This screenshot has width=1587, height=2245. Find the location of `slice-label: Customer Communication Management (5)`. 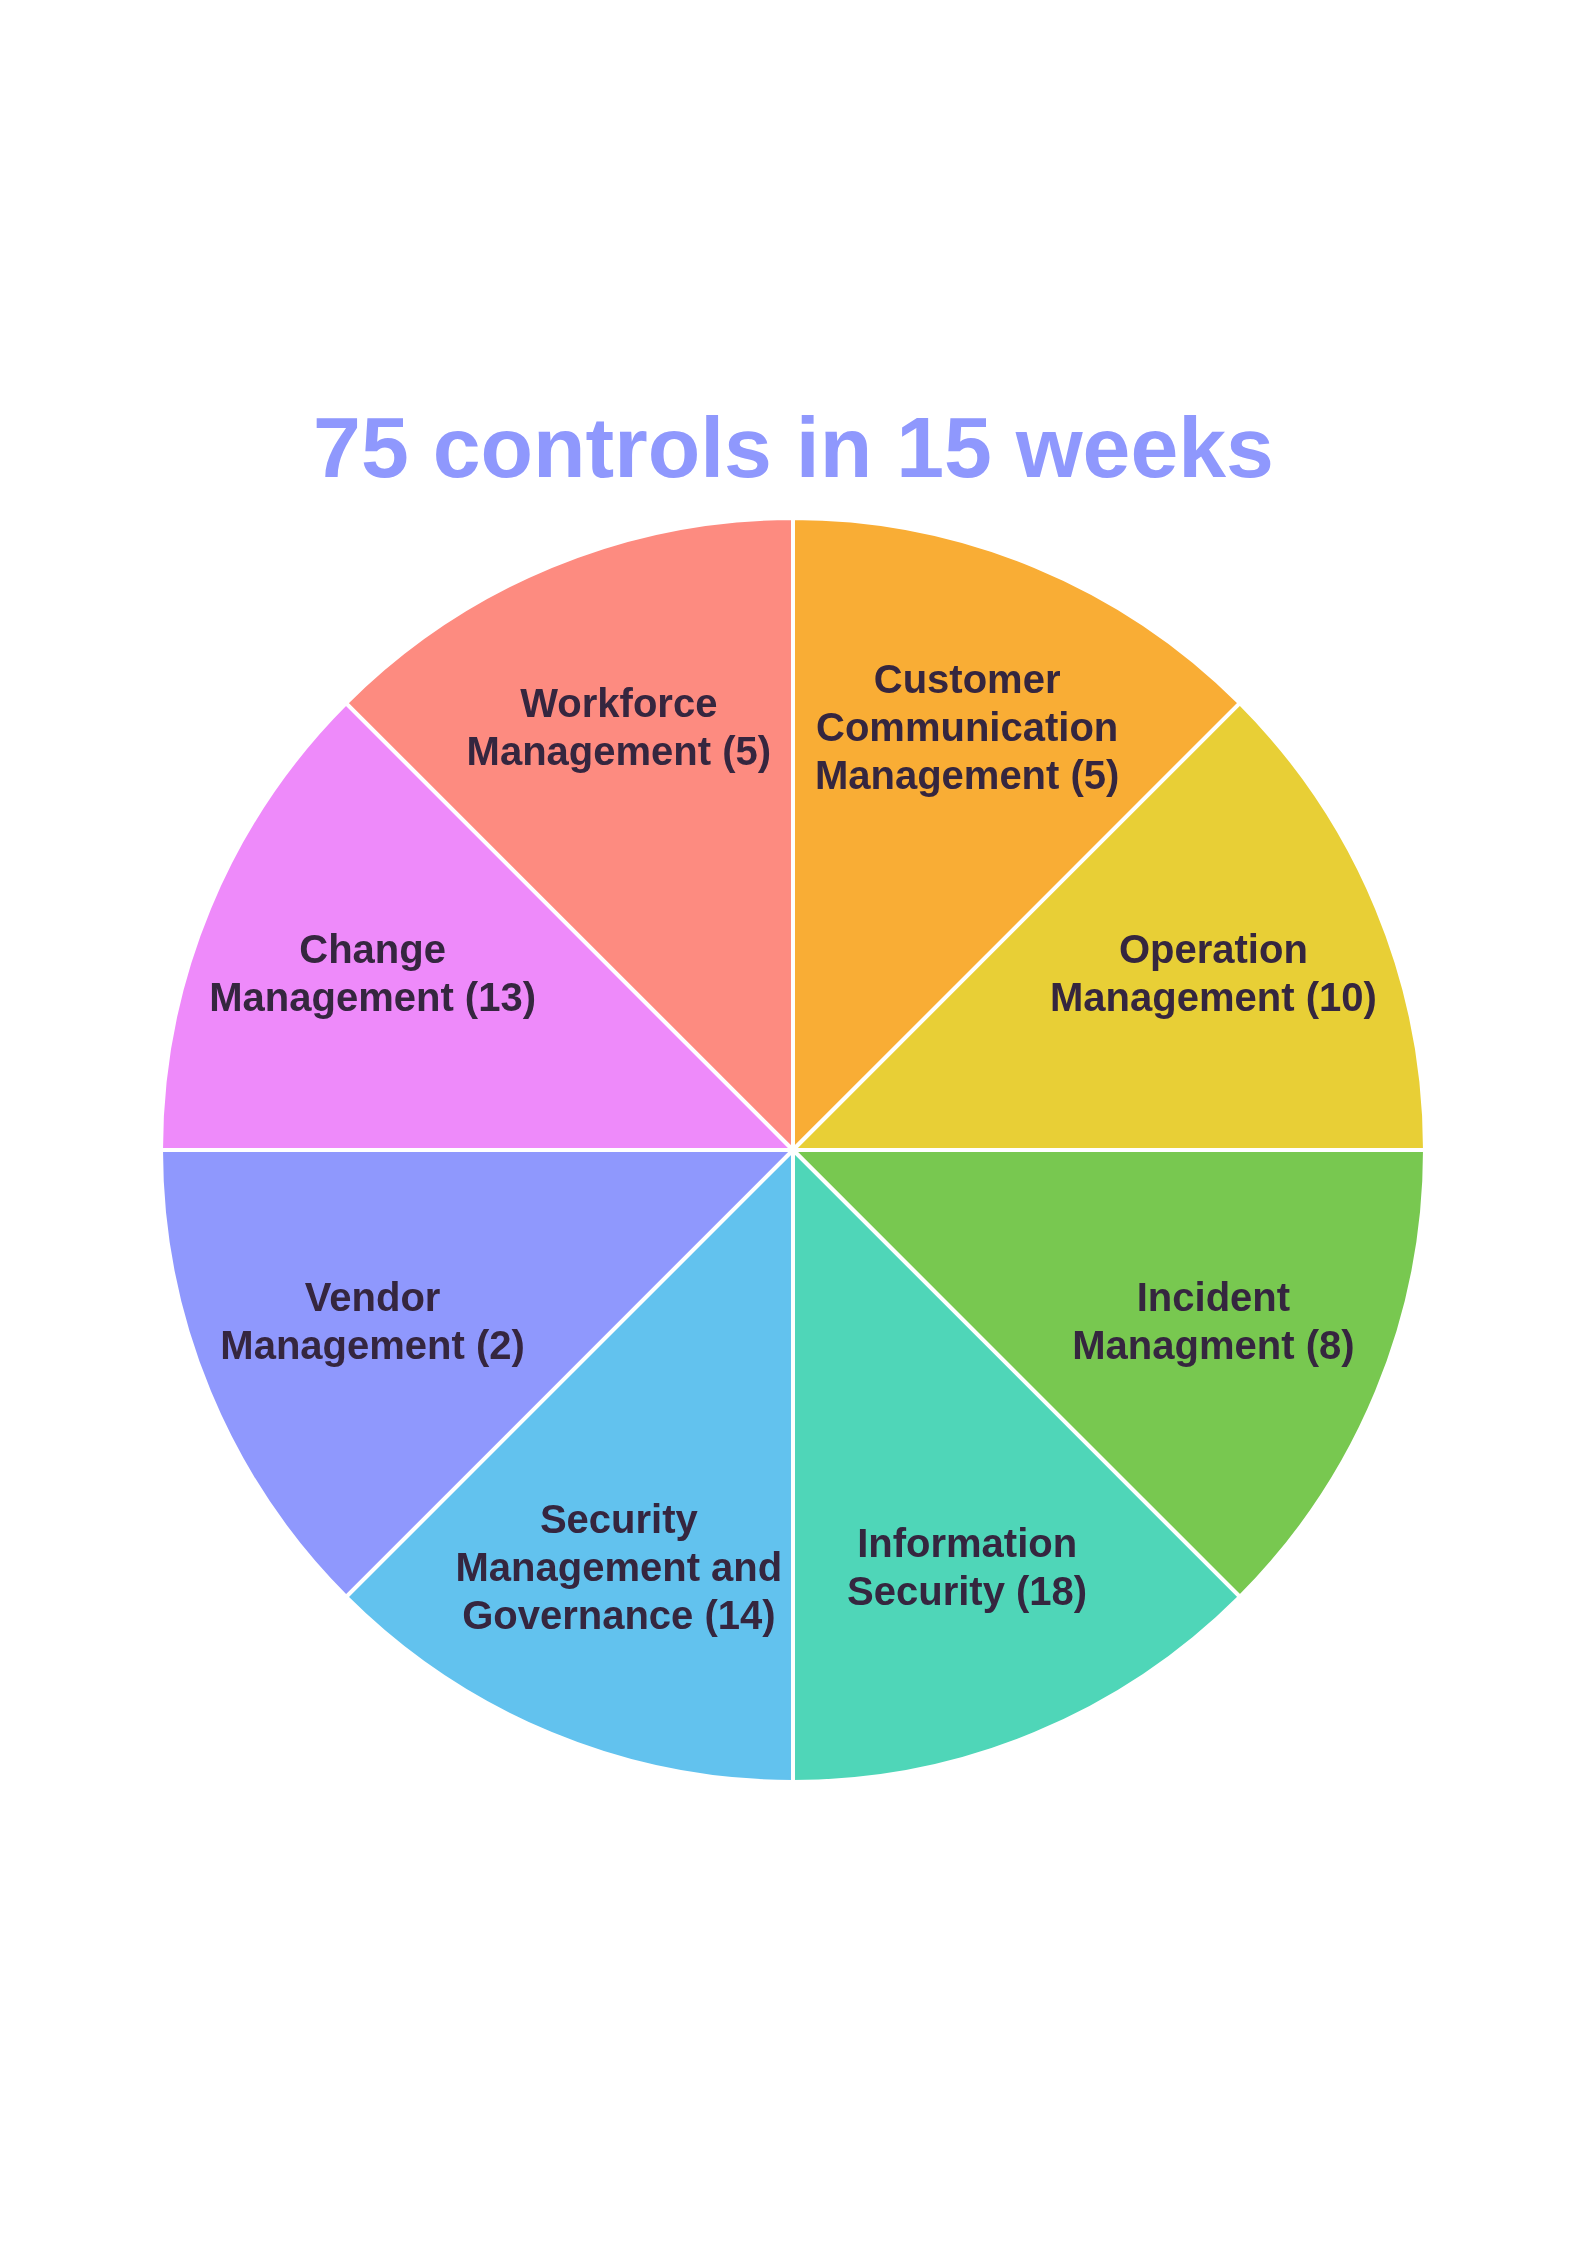

slice-label: Customer Communication Management (5) is located at coordinates (967, 726).